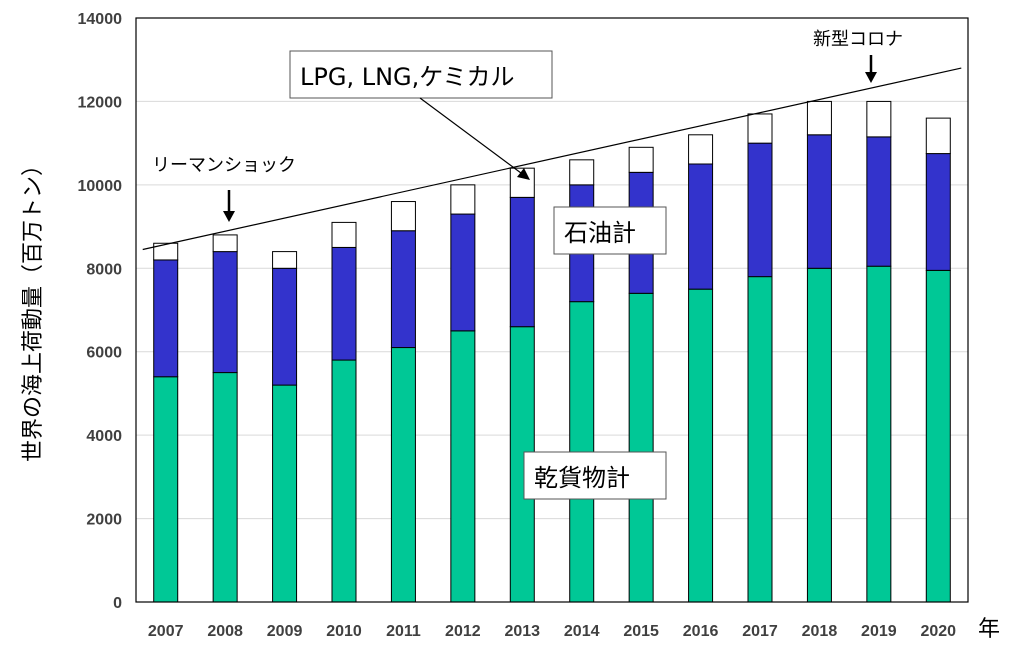 This screenshot has width=1024, height=657. Describe the element at coordinates (600, 233) in the screenshot. I see `series-label-oil: 石油計` at that location.